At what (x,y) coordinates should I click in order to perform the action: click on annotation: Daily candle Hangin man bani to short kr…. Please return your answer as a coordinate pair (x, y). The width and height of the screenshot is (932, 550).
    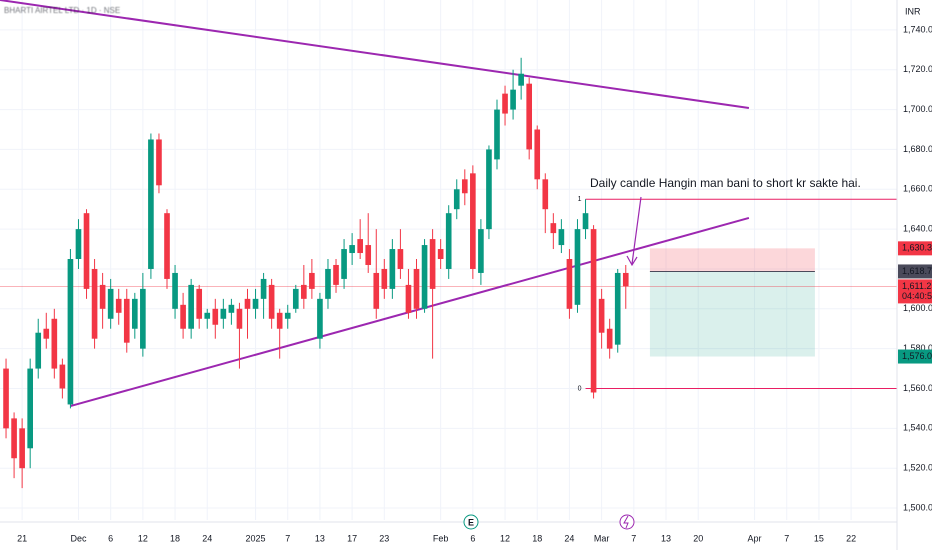
    Looking at the image, I should click on (725, 183).